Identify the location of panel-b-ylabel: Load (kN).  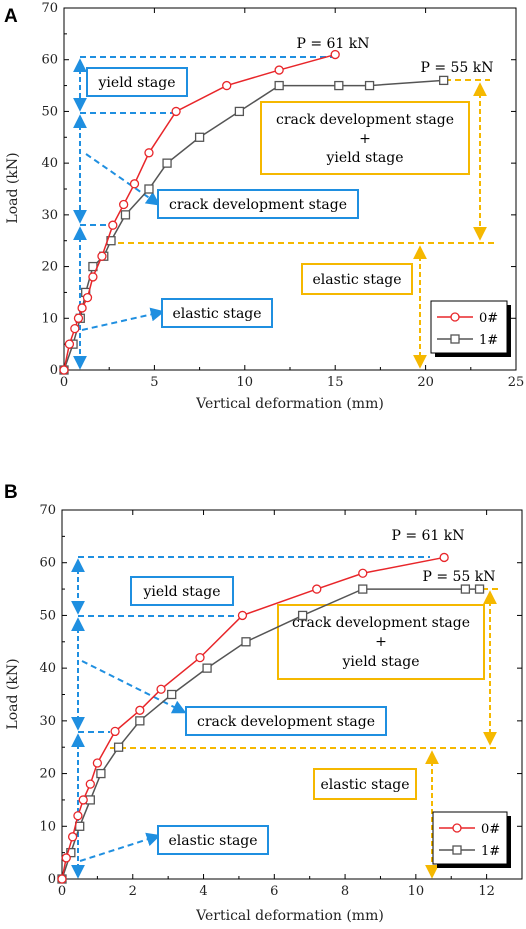
(13, 693).